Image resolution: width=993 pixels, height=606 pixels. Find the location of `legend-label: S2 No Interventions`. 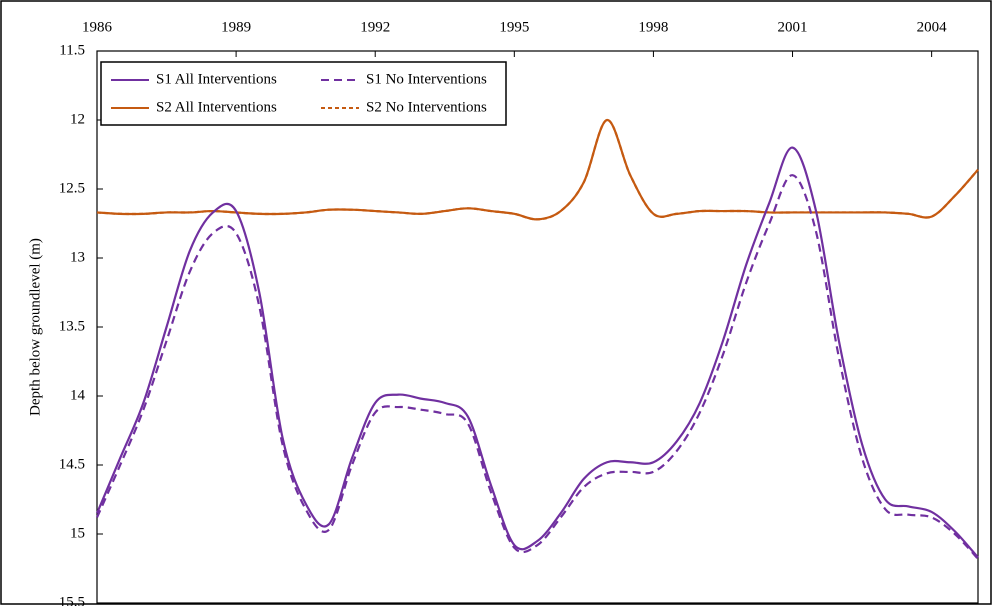

legend-label: S2 No Interventions is located at coordinates (426, 107).